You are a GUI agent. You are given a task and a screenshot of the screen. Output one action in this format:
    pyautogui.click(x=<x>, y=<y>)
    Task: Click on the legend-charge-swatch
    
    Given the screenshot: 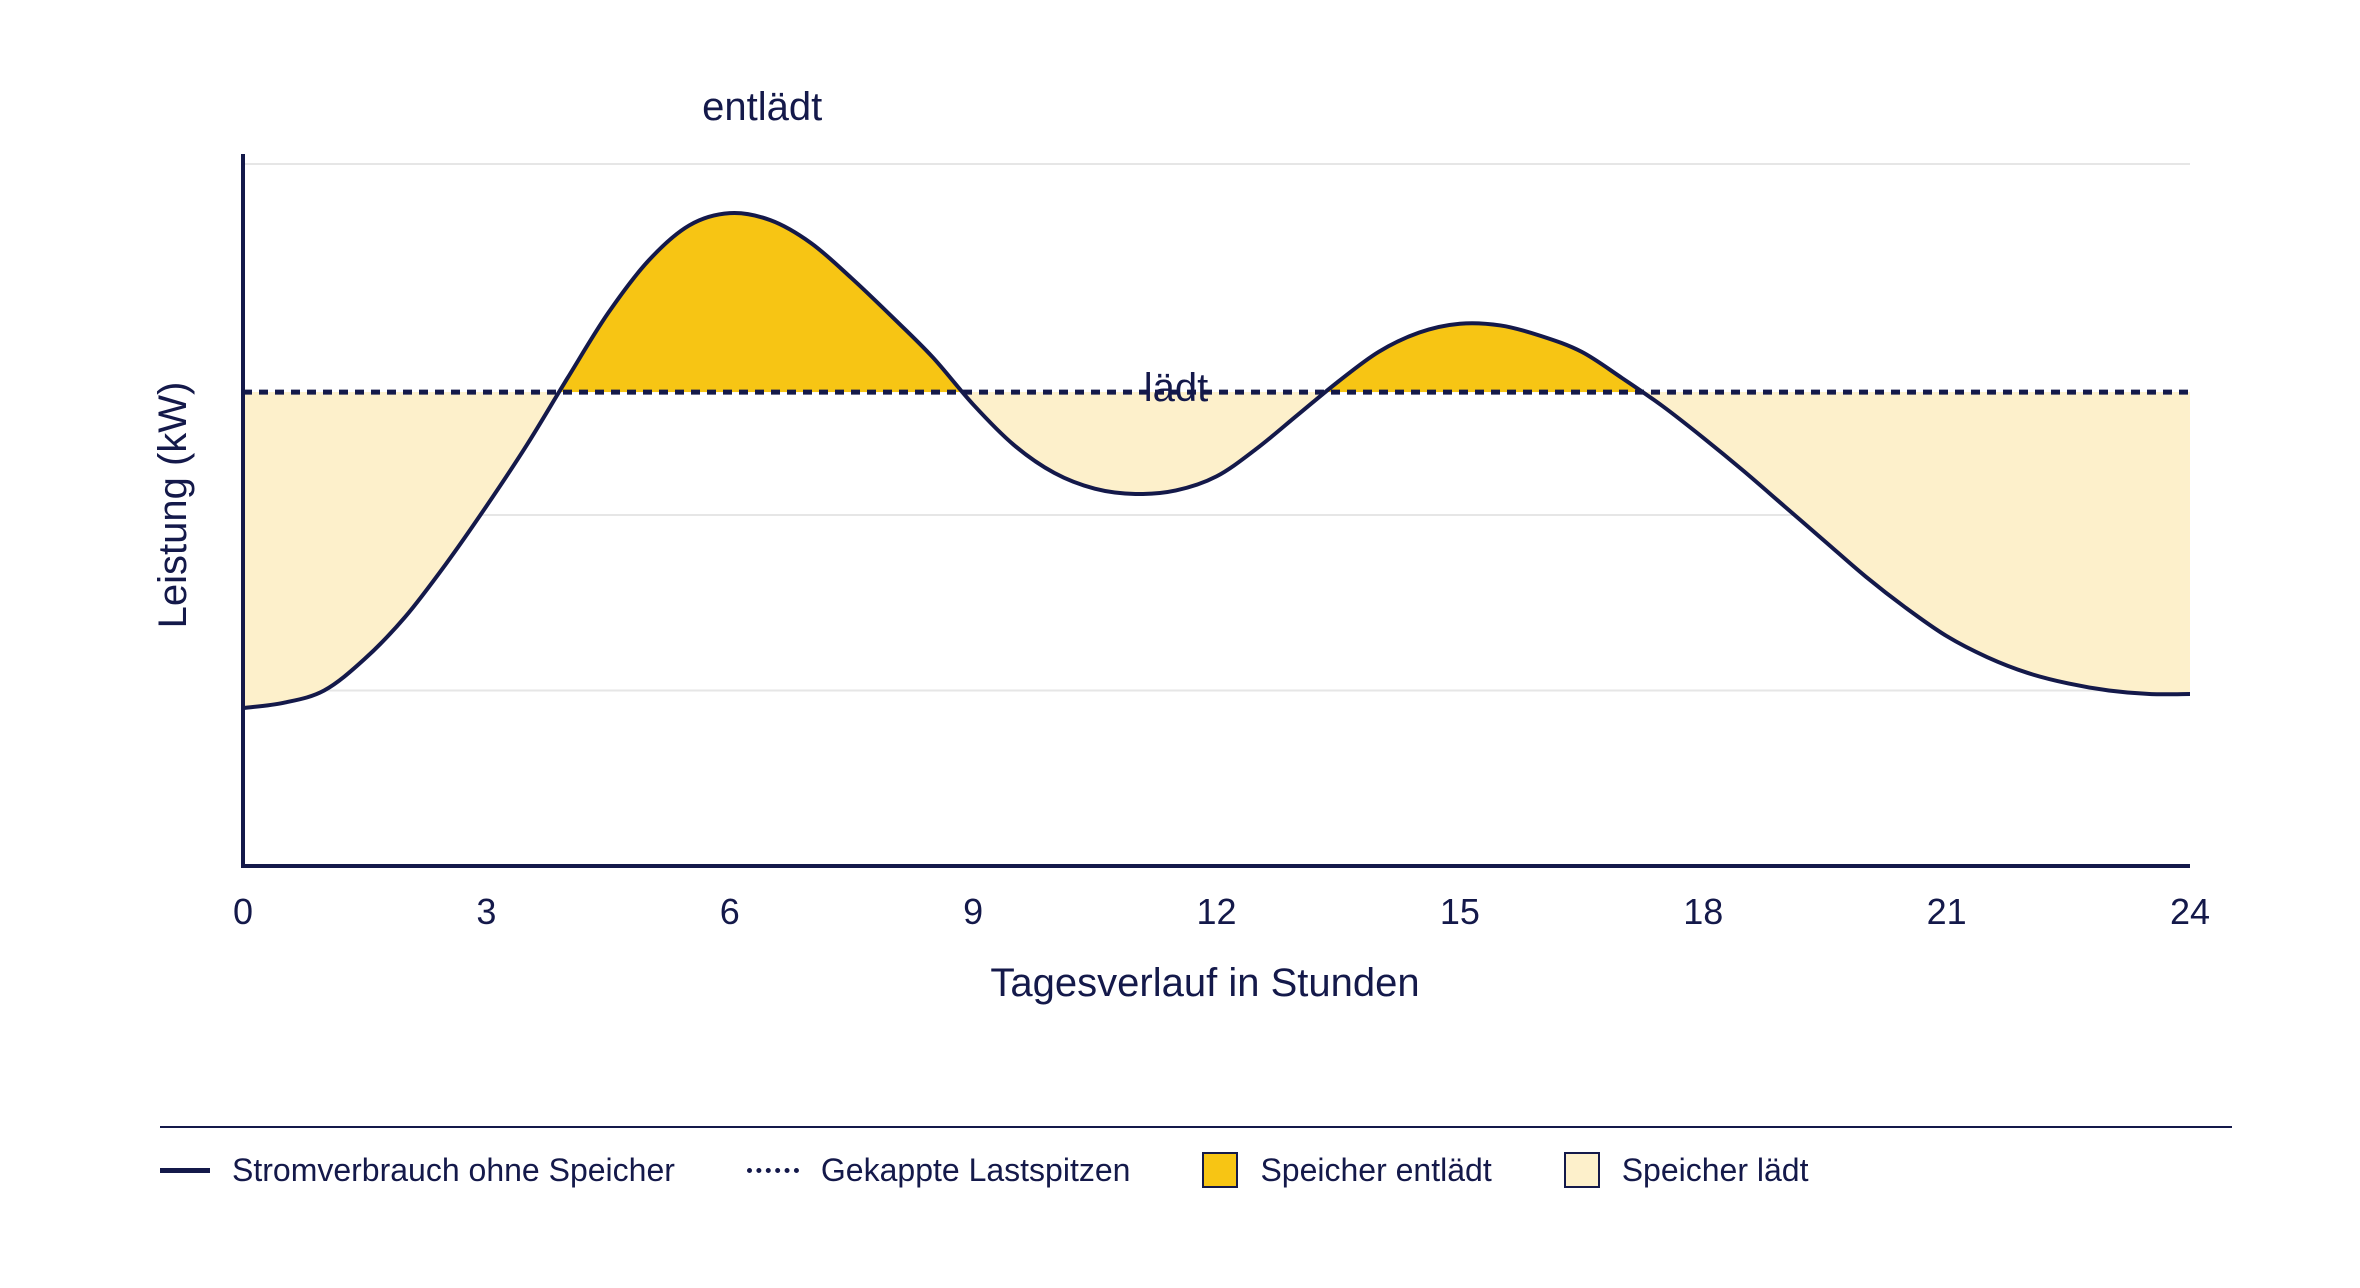 What is the action you would take?
    pyautogui.click(x=1581, y=1170)
    